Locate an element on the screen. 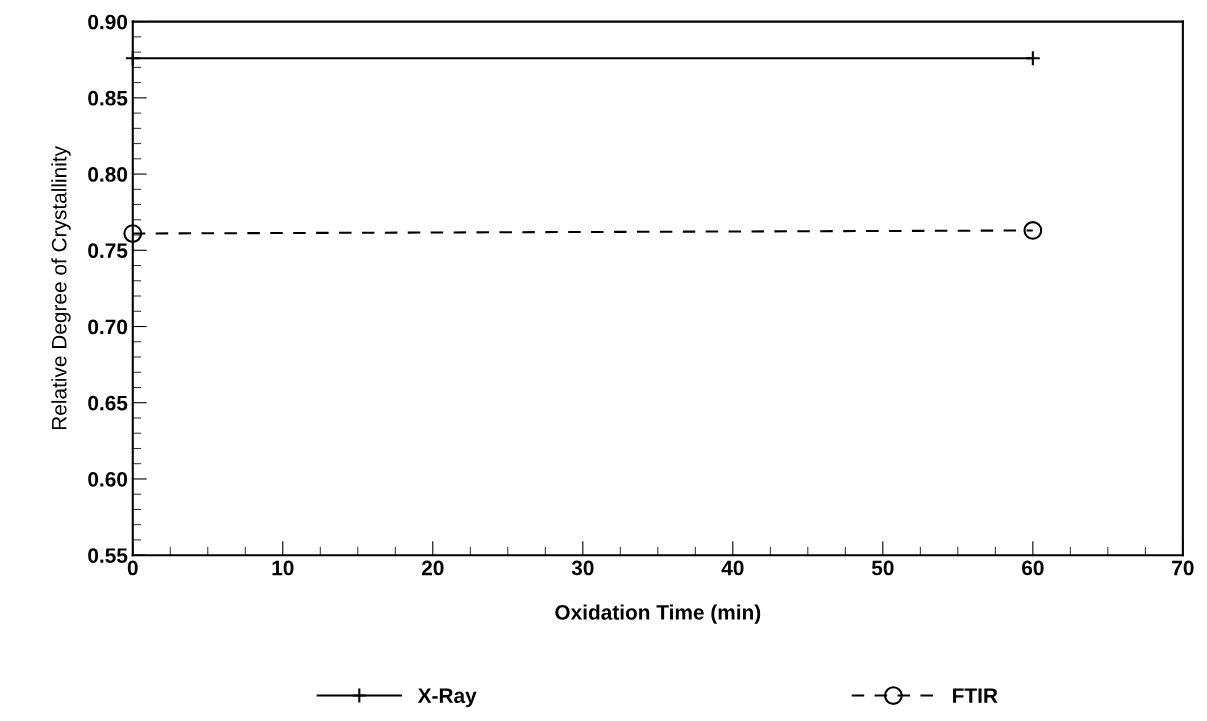 This screenshot has height=721, width=1207. x-tick-label: 60 is located at coordinates (1033, 568).